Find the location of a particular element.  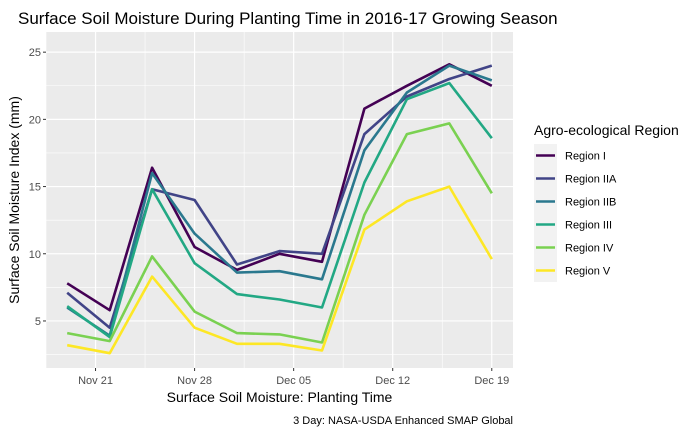

y-tick-label: 5 is located at coordinates (38, 322).